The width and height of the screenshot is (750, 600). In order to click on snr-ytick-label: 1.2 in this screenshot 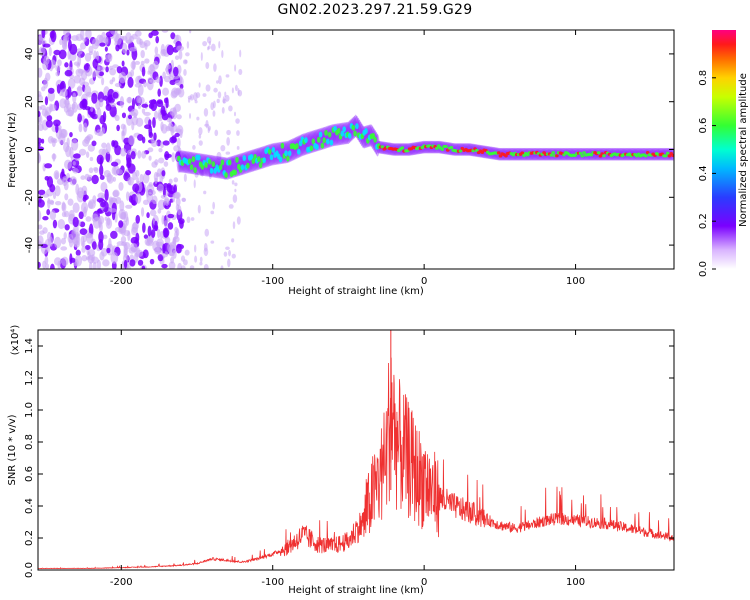, I will do `click(29, 378)`.